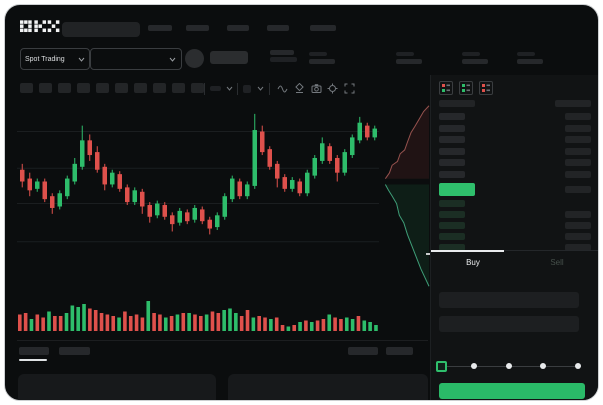 The width and height of the screenshot is (603, 405). What do you see at coordinates (441, 366) in the screenshot?
I see `slider-handle` at bounding box center [441, 366].